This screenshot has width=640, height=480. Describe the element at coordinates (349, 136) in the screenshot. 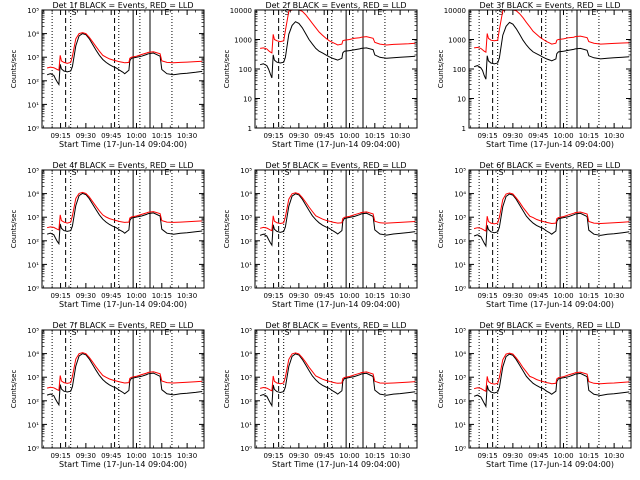

I see `x-tick-label: 10:00` at that location.